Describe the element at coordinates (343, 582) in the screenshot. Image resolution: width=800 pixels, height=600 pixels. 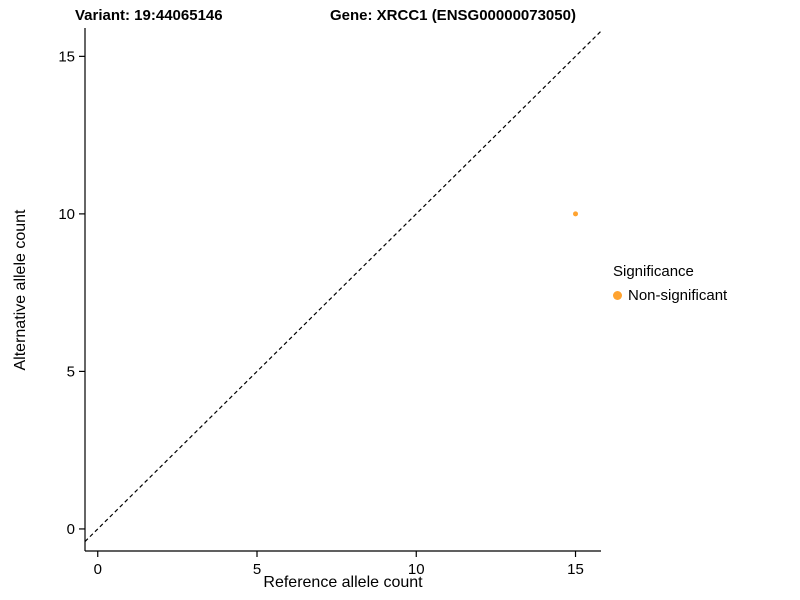
I see `x-axis-label: Reference allele count` at that location.